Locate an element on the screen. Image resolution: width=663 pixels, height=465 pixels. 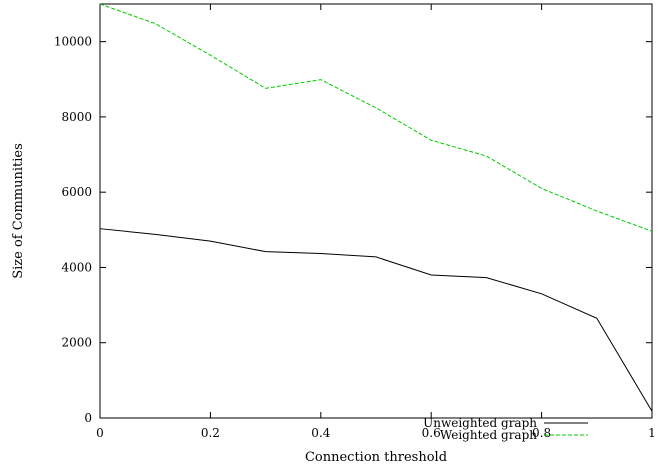
y-tick-label: 0 is located at coordinates (88, 418).